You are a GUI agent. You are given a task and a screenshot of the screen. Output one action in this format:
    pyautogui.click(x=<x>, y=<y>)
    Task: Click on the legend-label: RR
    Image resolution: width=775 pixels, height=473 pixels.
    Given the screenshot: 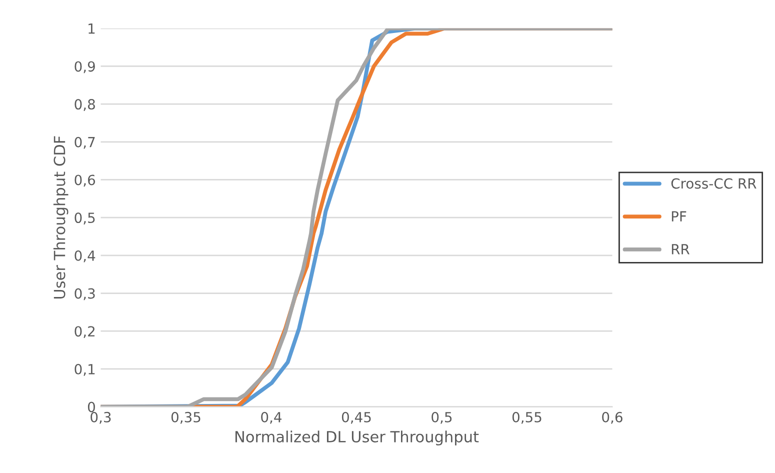 What is the action you would take?
    pyautogui.click(x=681, y=249)
    